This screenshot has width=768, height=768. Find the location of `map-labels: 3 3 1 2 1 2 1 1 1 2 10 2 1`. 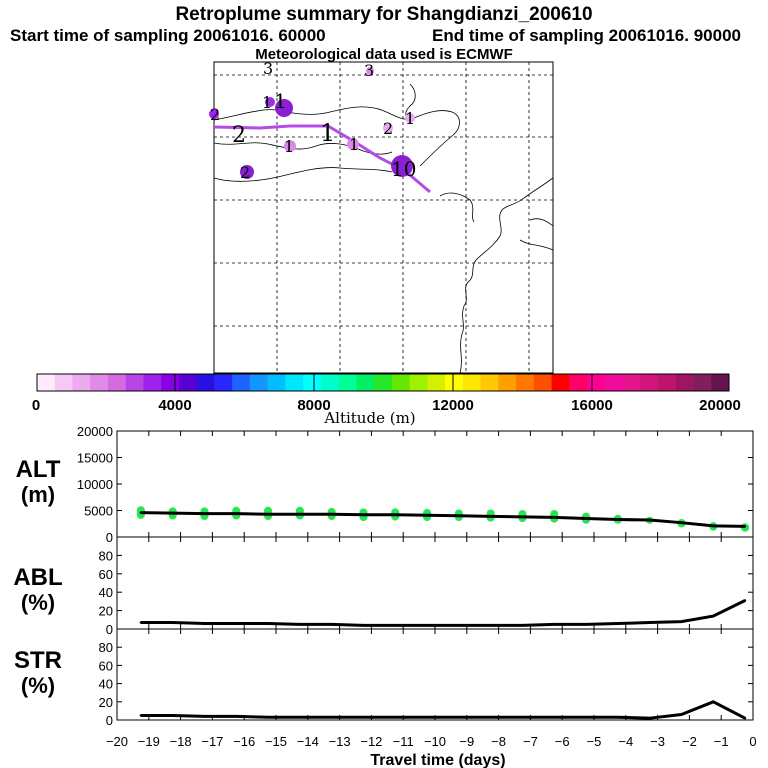

map-labels: 3 3 1 2 1 2 1 1 1 2 10 2 1 is located at coordinates (313, 120).